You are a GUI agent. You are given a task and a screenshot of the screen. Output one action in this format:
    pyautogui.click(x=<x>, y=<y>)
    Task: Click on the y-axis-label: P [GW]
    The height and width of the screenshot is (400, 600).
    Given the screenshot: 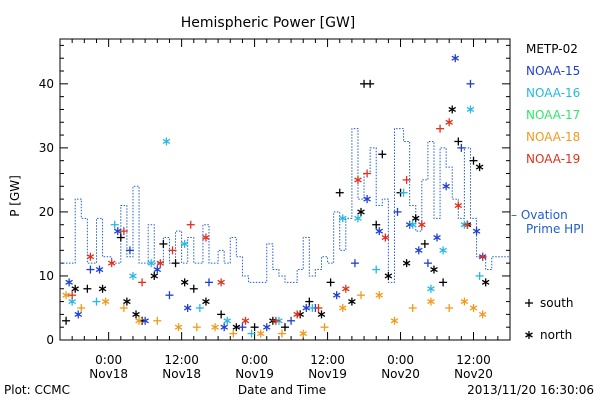 What is the action you would take?
    pyautogui.click(x=15, y=196)
    